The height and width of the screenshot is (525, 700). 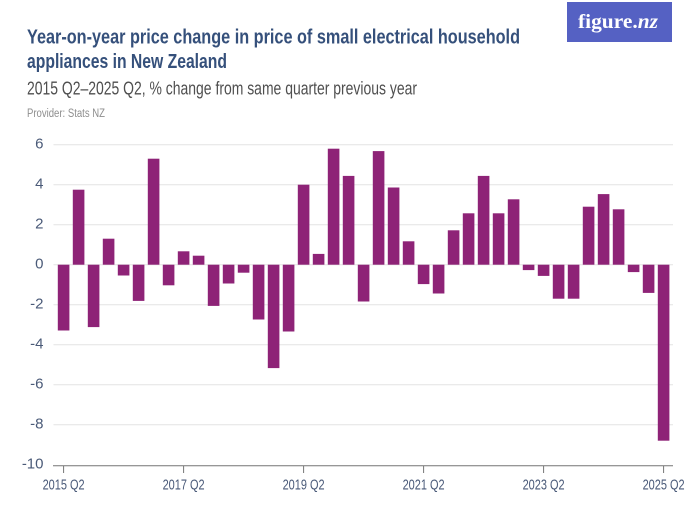 What do you see at coordinates (39, 144) in the screenshot?
I see `svg-text: 6` at bounding box center [39, 144].